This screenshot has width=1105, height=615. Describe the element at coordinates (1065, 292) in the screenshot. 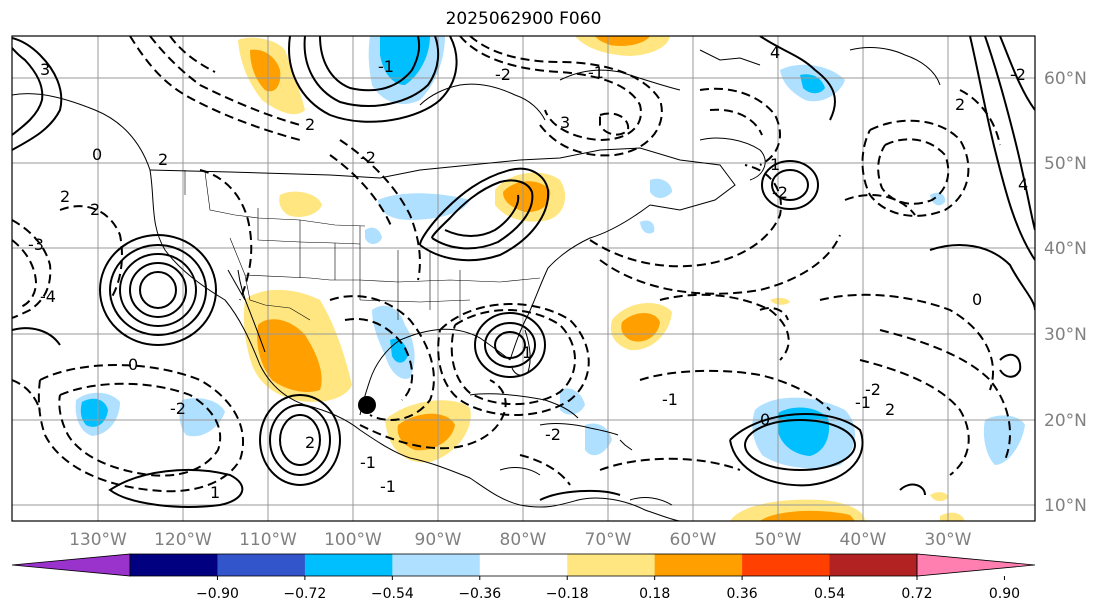

I see `latitude-labels: 60°N 50°N 40°N 30°N 20°N 10°N` at that location.